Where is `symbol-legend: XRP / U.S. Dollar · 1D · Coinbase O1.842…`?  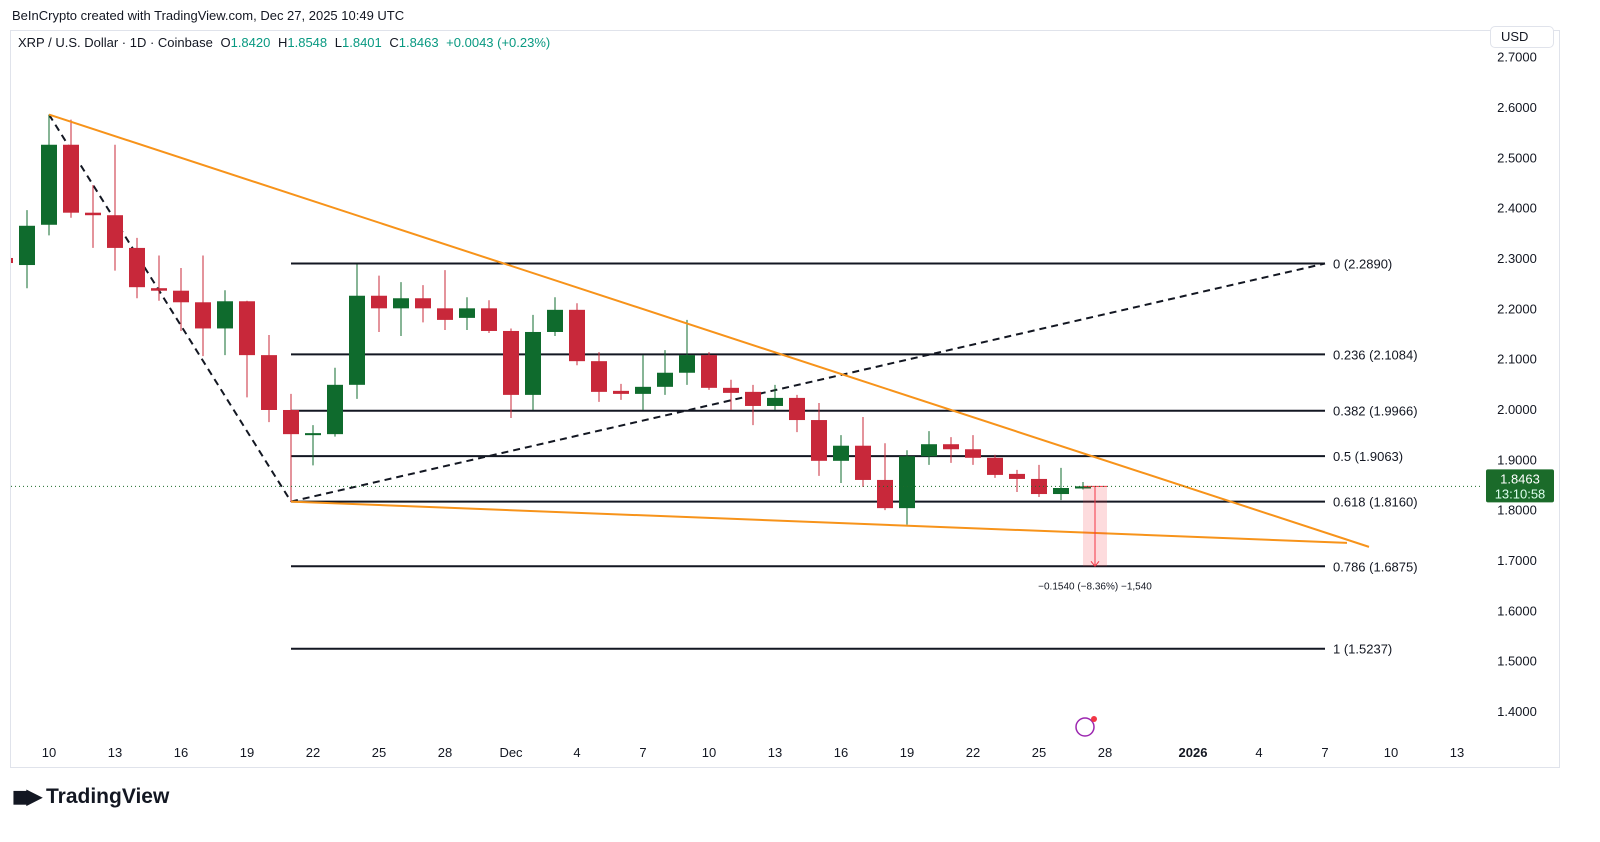 symbol-legend: XRP / U.S. Dollar · 1D · Coinbase O1.842… is located at coordinates (286, 42).